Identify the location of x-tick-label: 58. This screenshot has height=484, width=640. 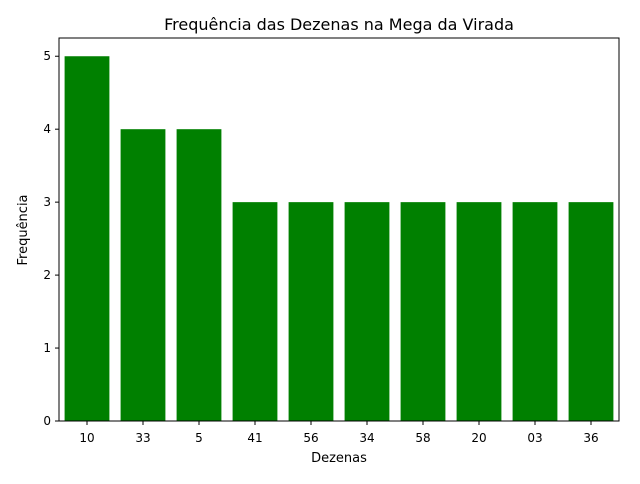
(422, 438).